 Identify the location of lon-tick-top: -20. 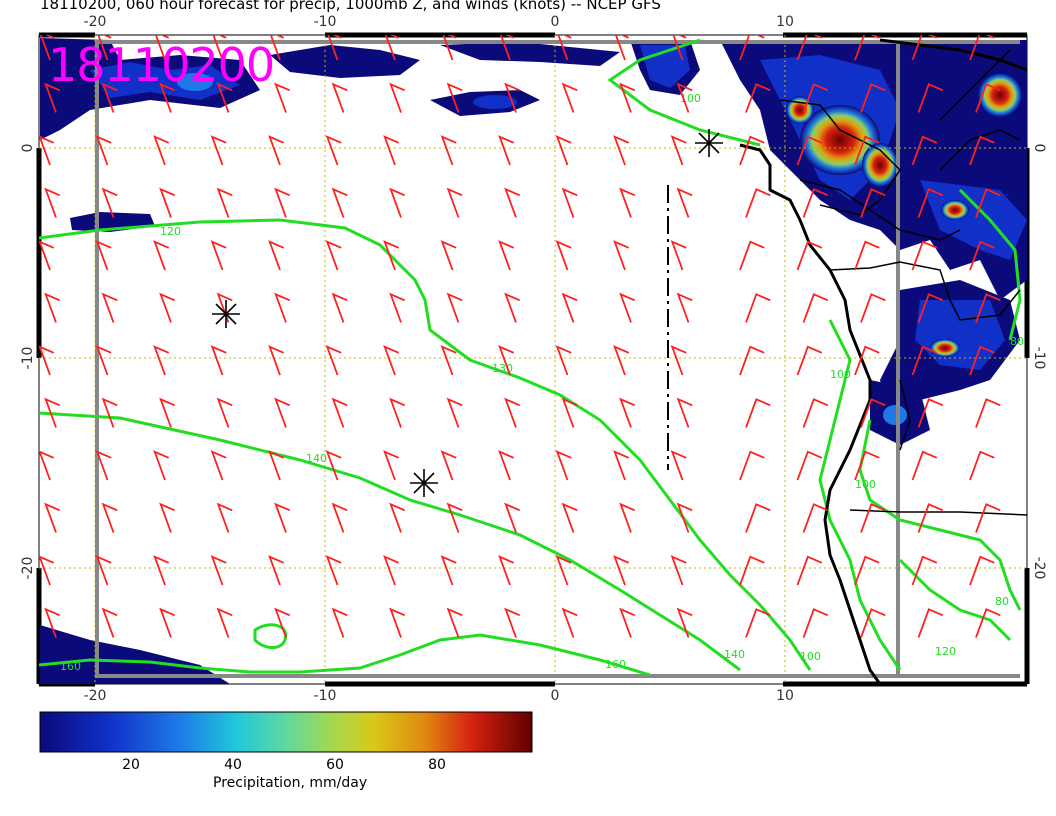
(95, 22).